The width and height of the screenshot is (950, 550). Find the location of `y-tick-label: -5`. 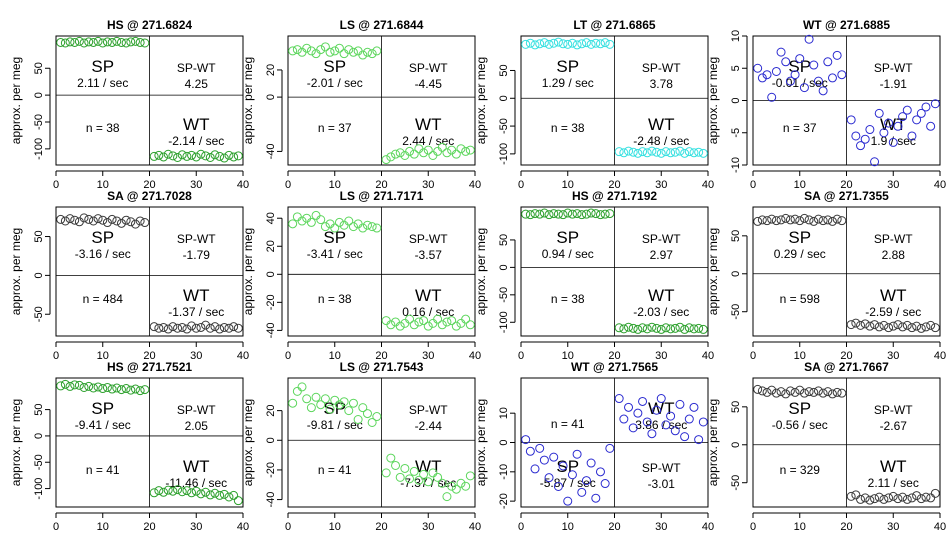

y-tick-label: -5 is located at coordinates (736, 133).